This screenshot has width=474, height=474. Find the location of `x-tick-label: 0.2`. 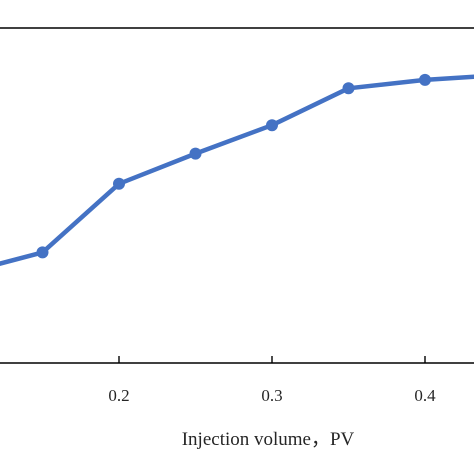

x-tick-label: 0.2 is located at coordinates (118, 395).